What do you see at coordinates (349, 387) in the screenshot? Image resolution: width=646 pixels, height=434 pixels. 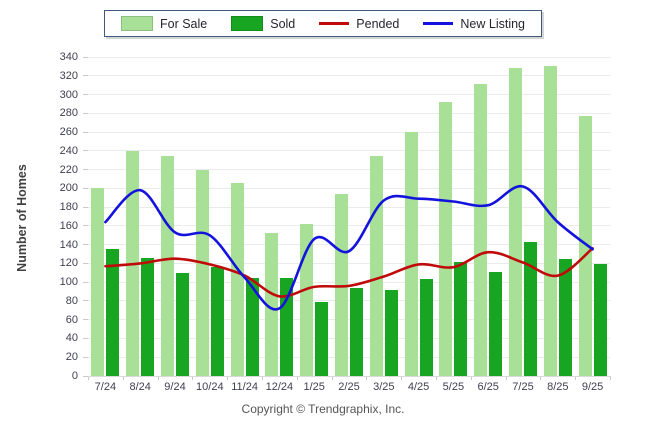 I see `x-axis-tick-label: 2/25` at bounding box center [349, 387].